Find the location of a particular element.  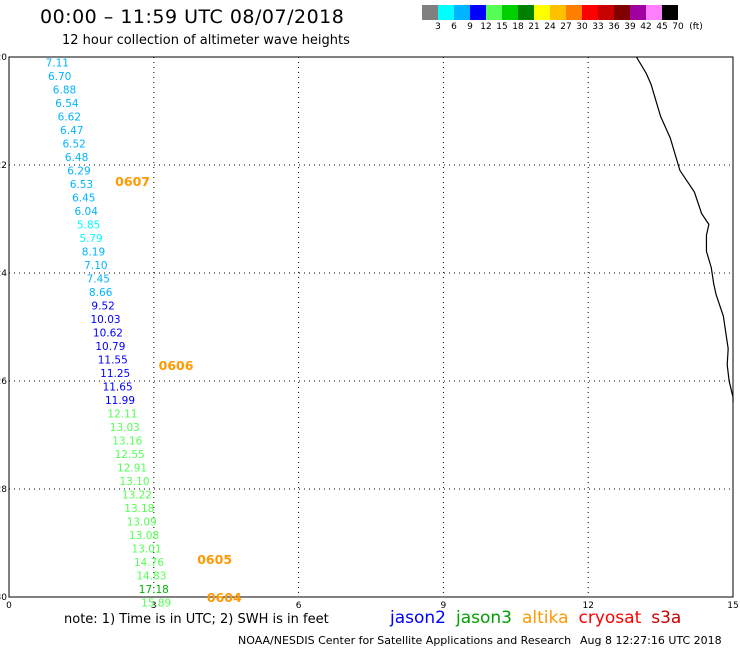

legend-color-bar is located at coordinates (550, 12).